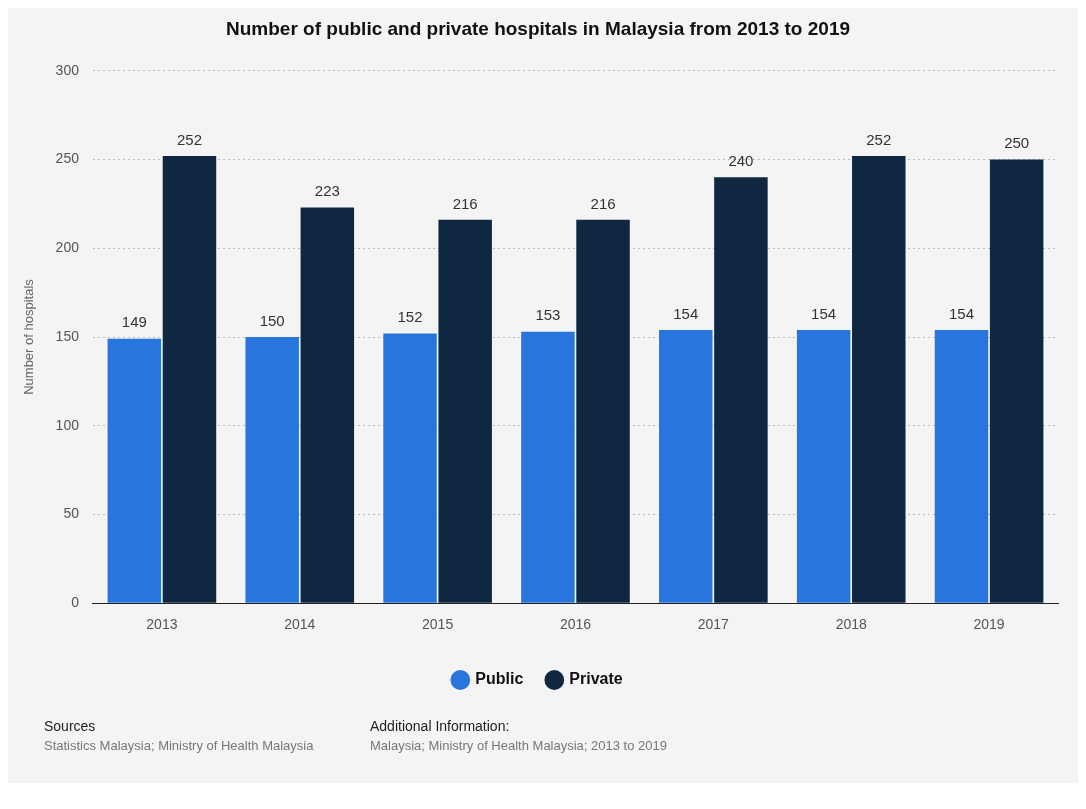  Describe the element at coordinates (989, 624) in the screenshot. I see `x-tick-label: 2019` at that location.